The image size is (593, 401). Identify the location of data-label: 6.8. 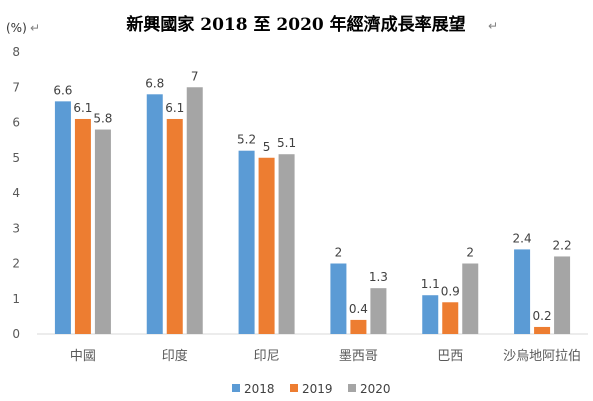
(154, 83).